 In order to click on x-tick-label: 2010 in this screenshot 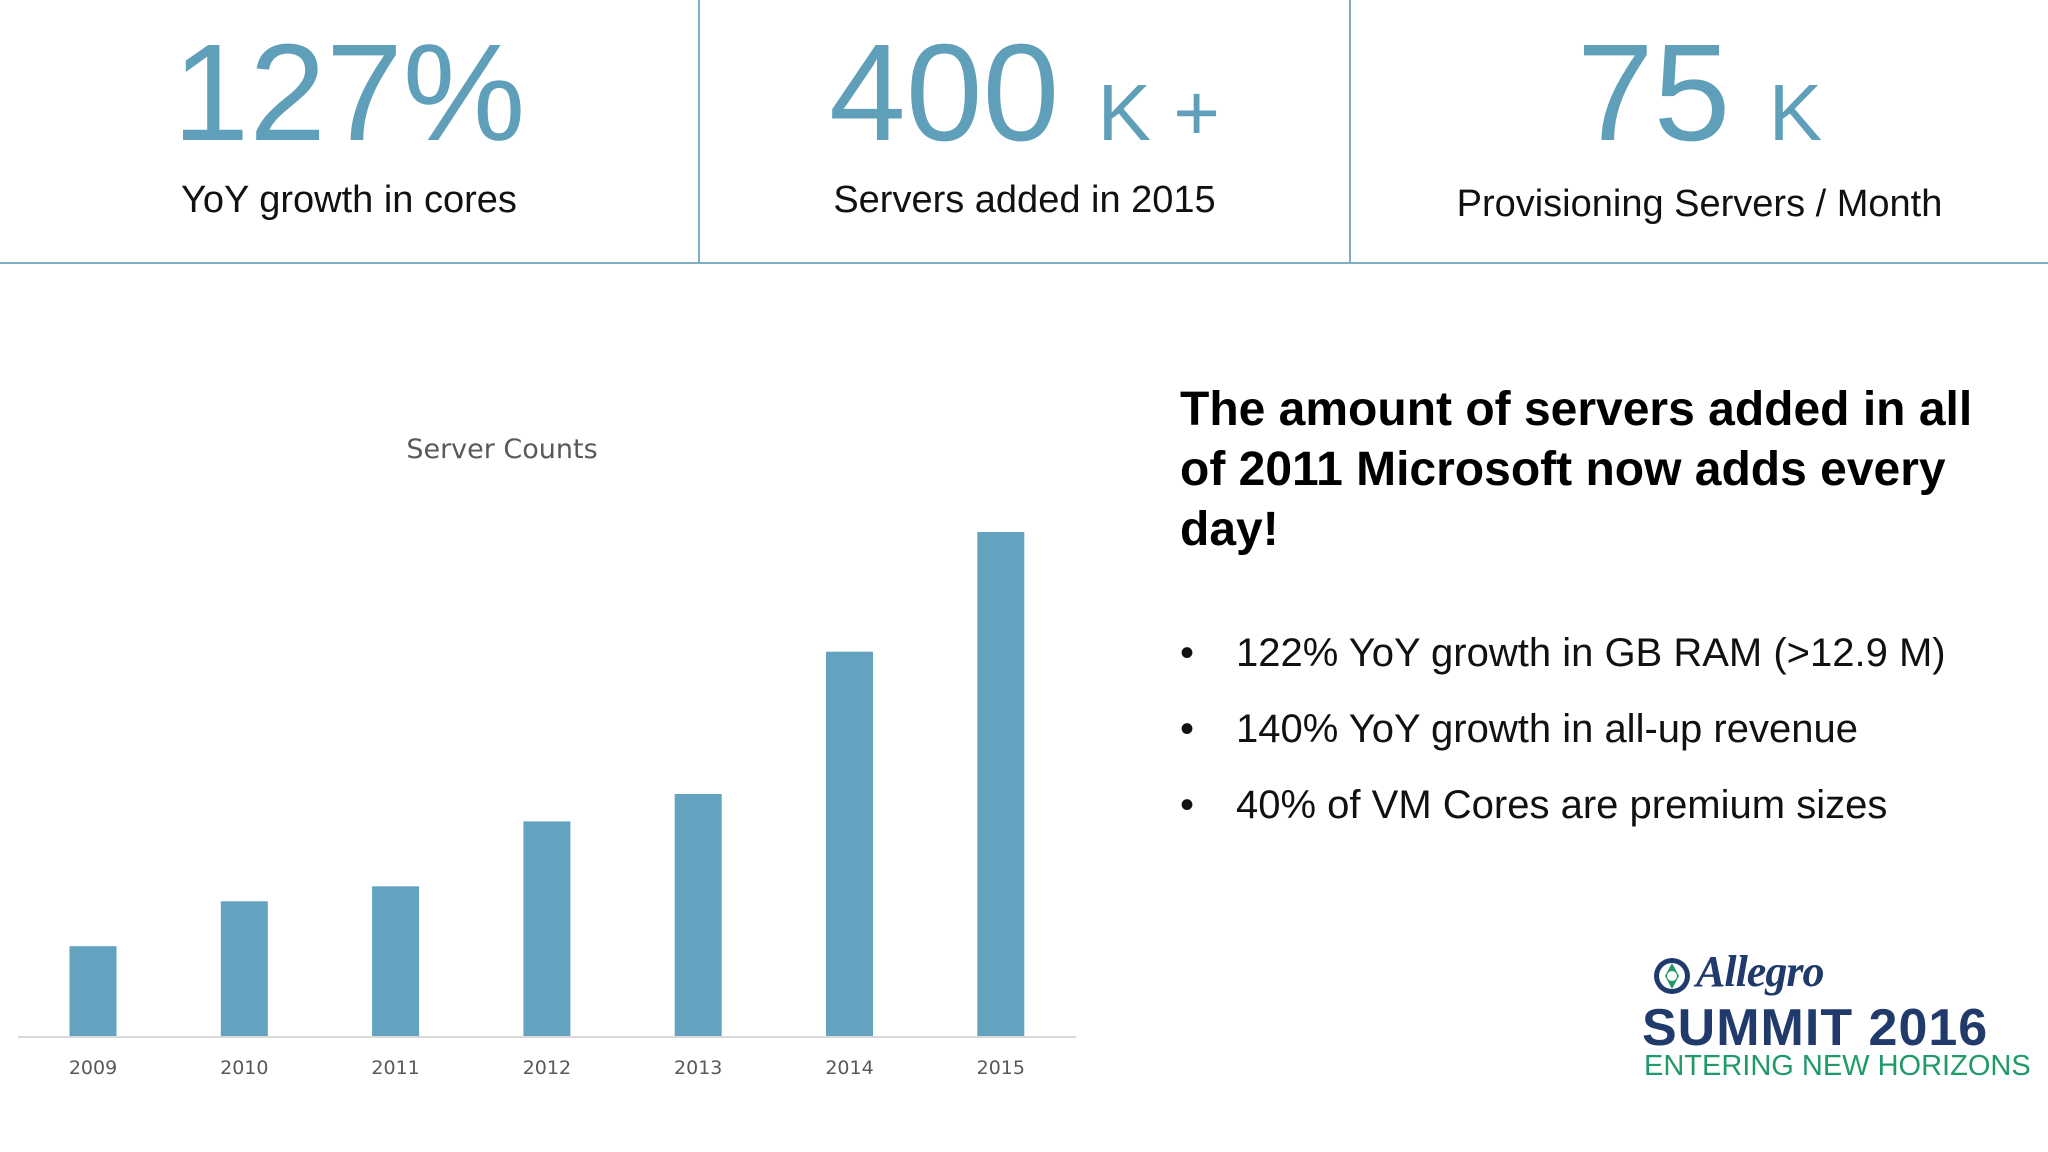, I will do `click(244, 1068)`.